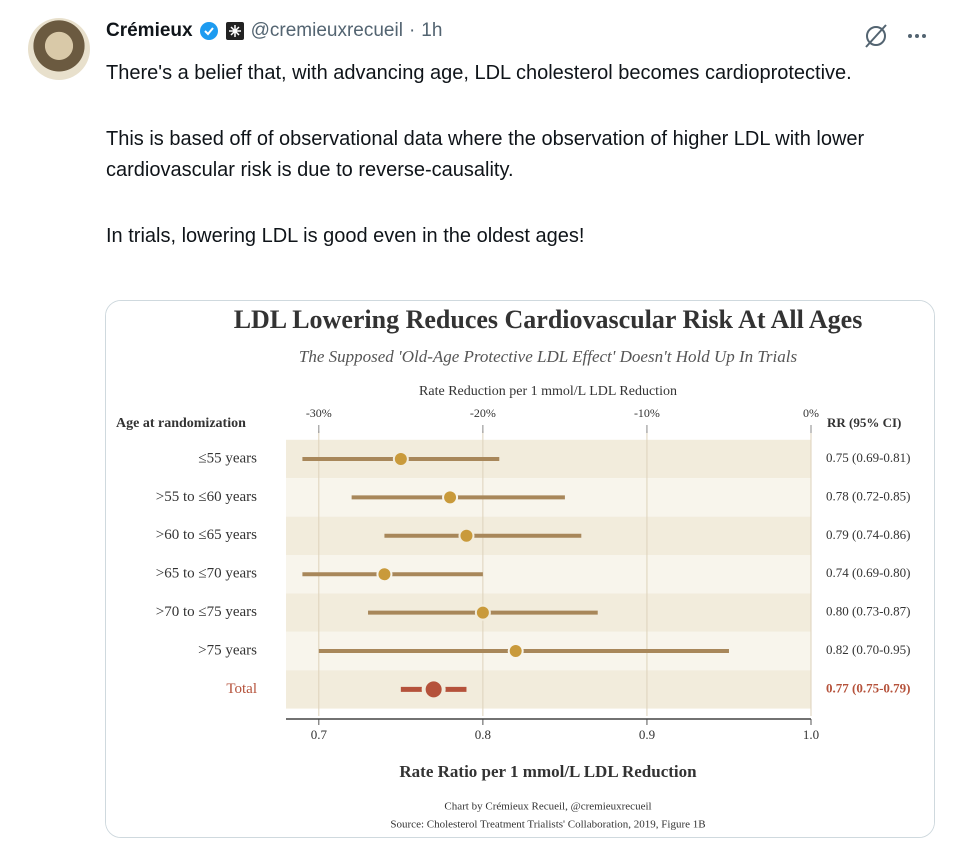 Image resolution: width=960 pixels, height=848 pixels. Describe the element at coordinates (895, 36) in the screenshot. I see `tweet-actions` at that location.